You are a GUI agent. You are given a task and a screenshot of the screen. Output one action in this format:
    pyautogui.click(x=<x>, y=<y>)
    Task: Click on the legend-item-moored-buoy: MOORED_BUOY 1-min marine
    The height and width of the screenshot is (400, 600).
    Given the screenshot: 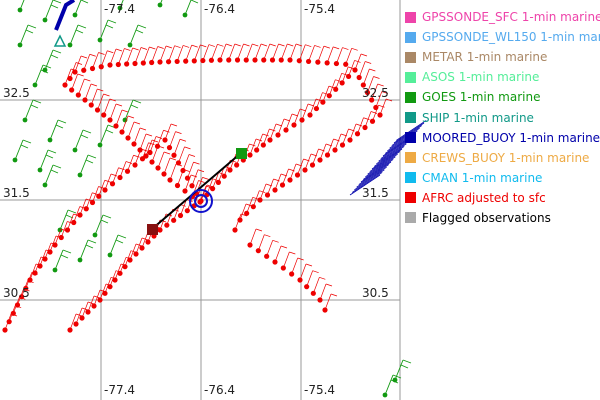 What is the action you would take?
    pyautogui.click(x=502, y=138)
    